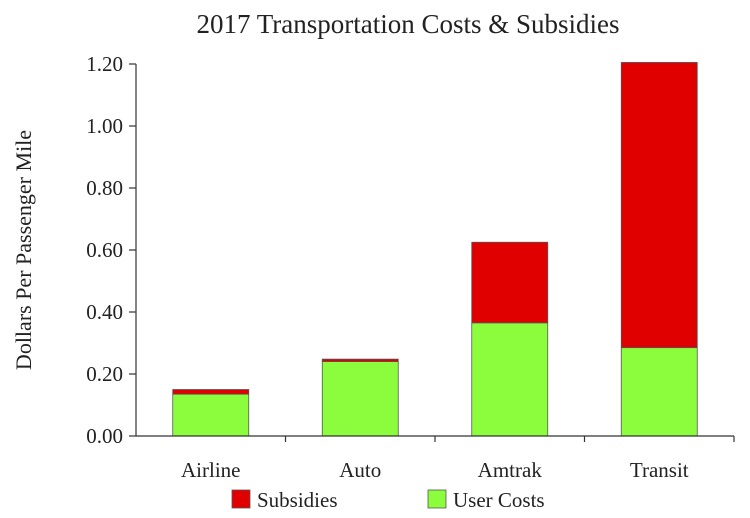 The image size is (750, 518). Describe the element at coordinates (211, 415) in the screenshot. I see `bar-airline-user-costs` at that location.